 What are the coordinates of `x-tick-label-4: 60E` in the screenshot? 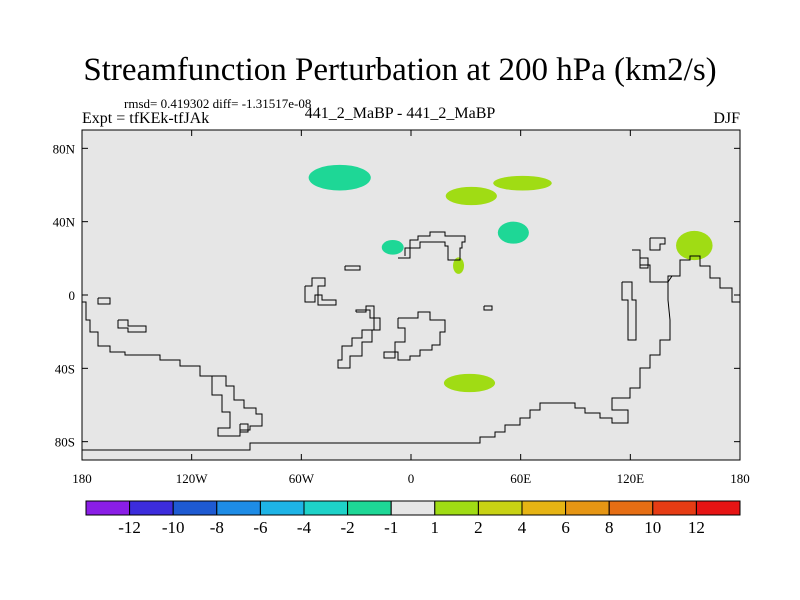 It's located at (520, 478).